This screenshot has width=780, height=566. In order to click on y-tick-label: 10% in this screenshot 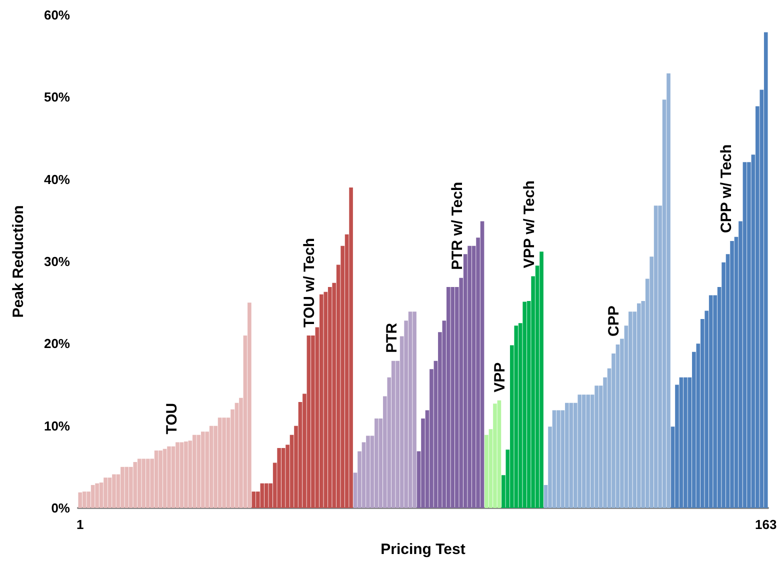, I will do `click(57, 426)`.